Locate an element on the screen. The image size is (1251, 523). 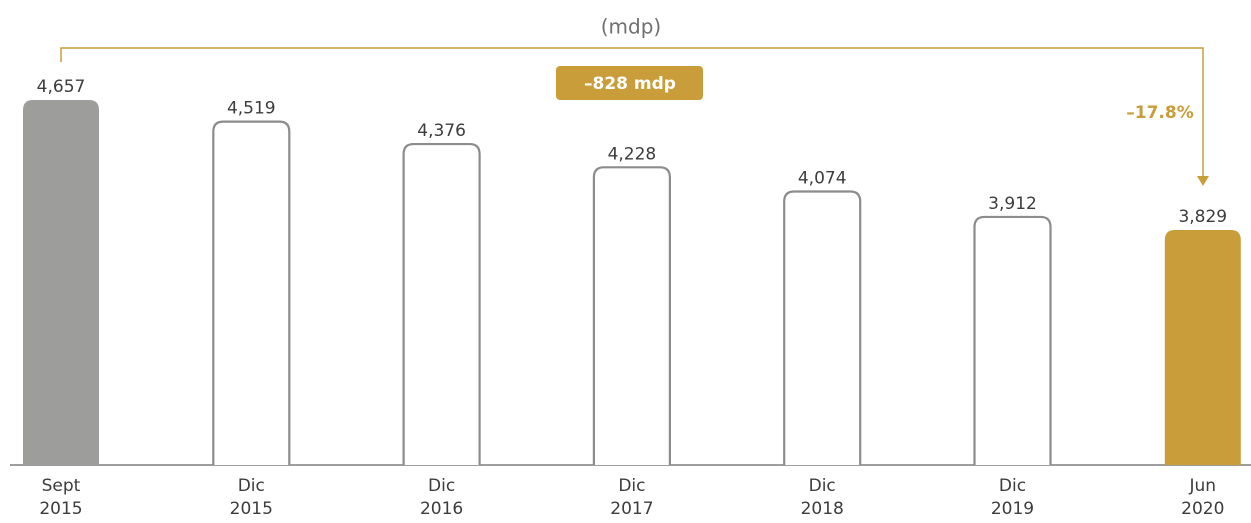
x-tick-label: Dic 2015 is located at coordinates (251, 497).